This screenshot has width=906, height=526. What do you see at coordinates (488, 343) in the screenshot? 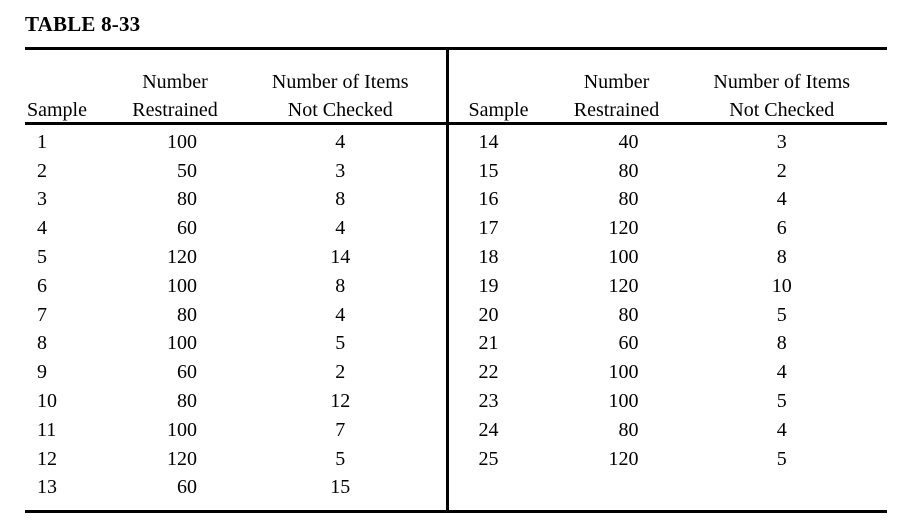
I see `sample-cell: 21` at bounding box center [488, 343].